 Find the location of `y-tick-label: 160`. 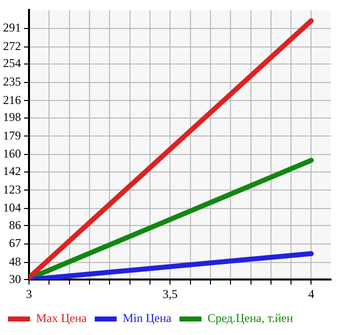

y-tick-label: 160 is located at coordinates (12, 153).